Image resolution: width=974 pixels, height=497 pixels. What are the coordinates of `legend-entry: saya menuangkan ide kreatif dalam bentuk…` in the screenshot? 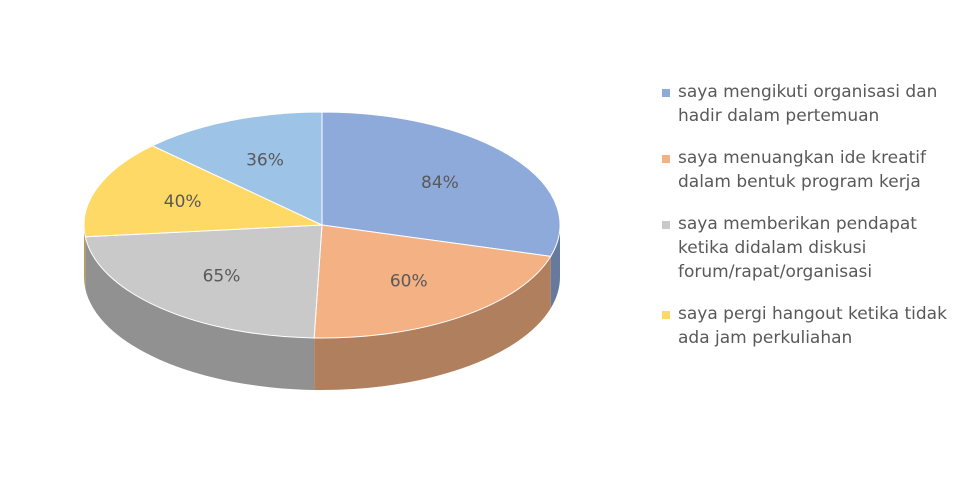 It's located at (812, 170).